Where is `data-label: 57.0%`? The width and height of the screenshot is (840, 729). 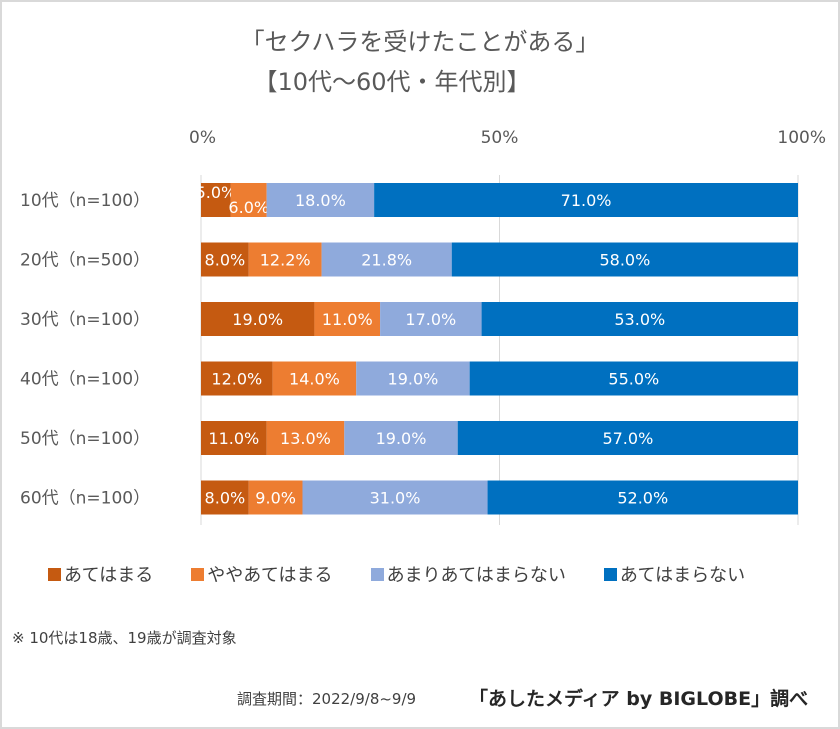
data-label: 57.0% is located at coordinates (627, 438).